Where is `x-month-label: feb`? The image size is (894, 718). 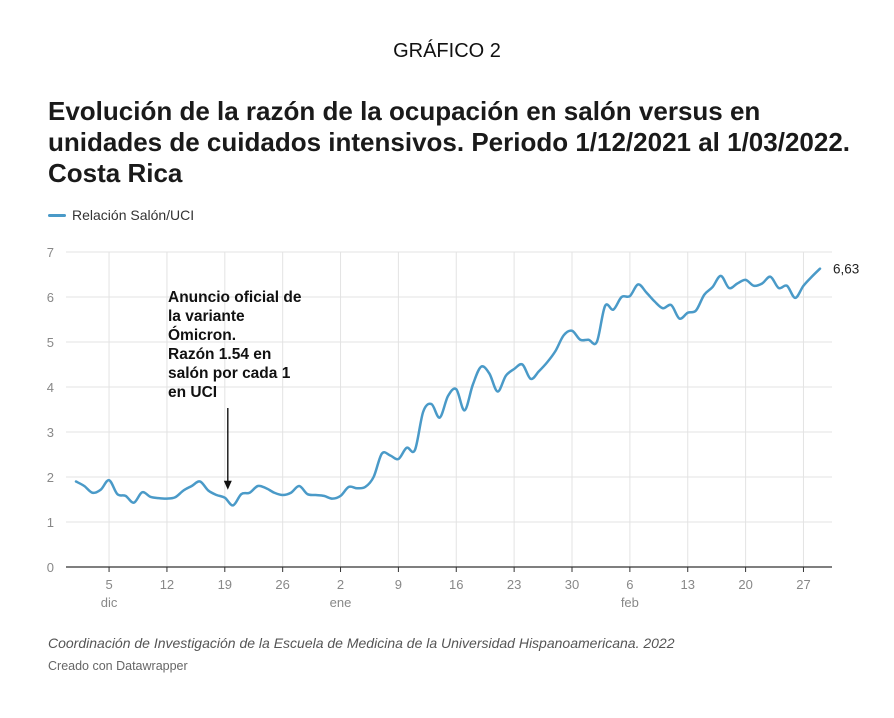 x-month-label: feb is located at coordinates (630, 602).